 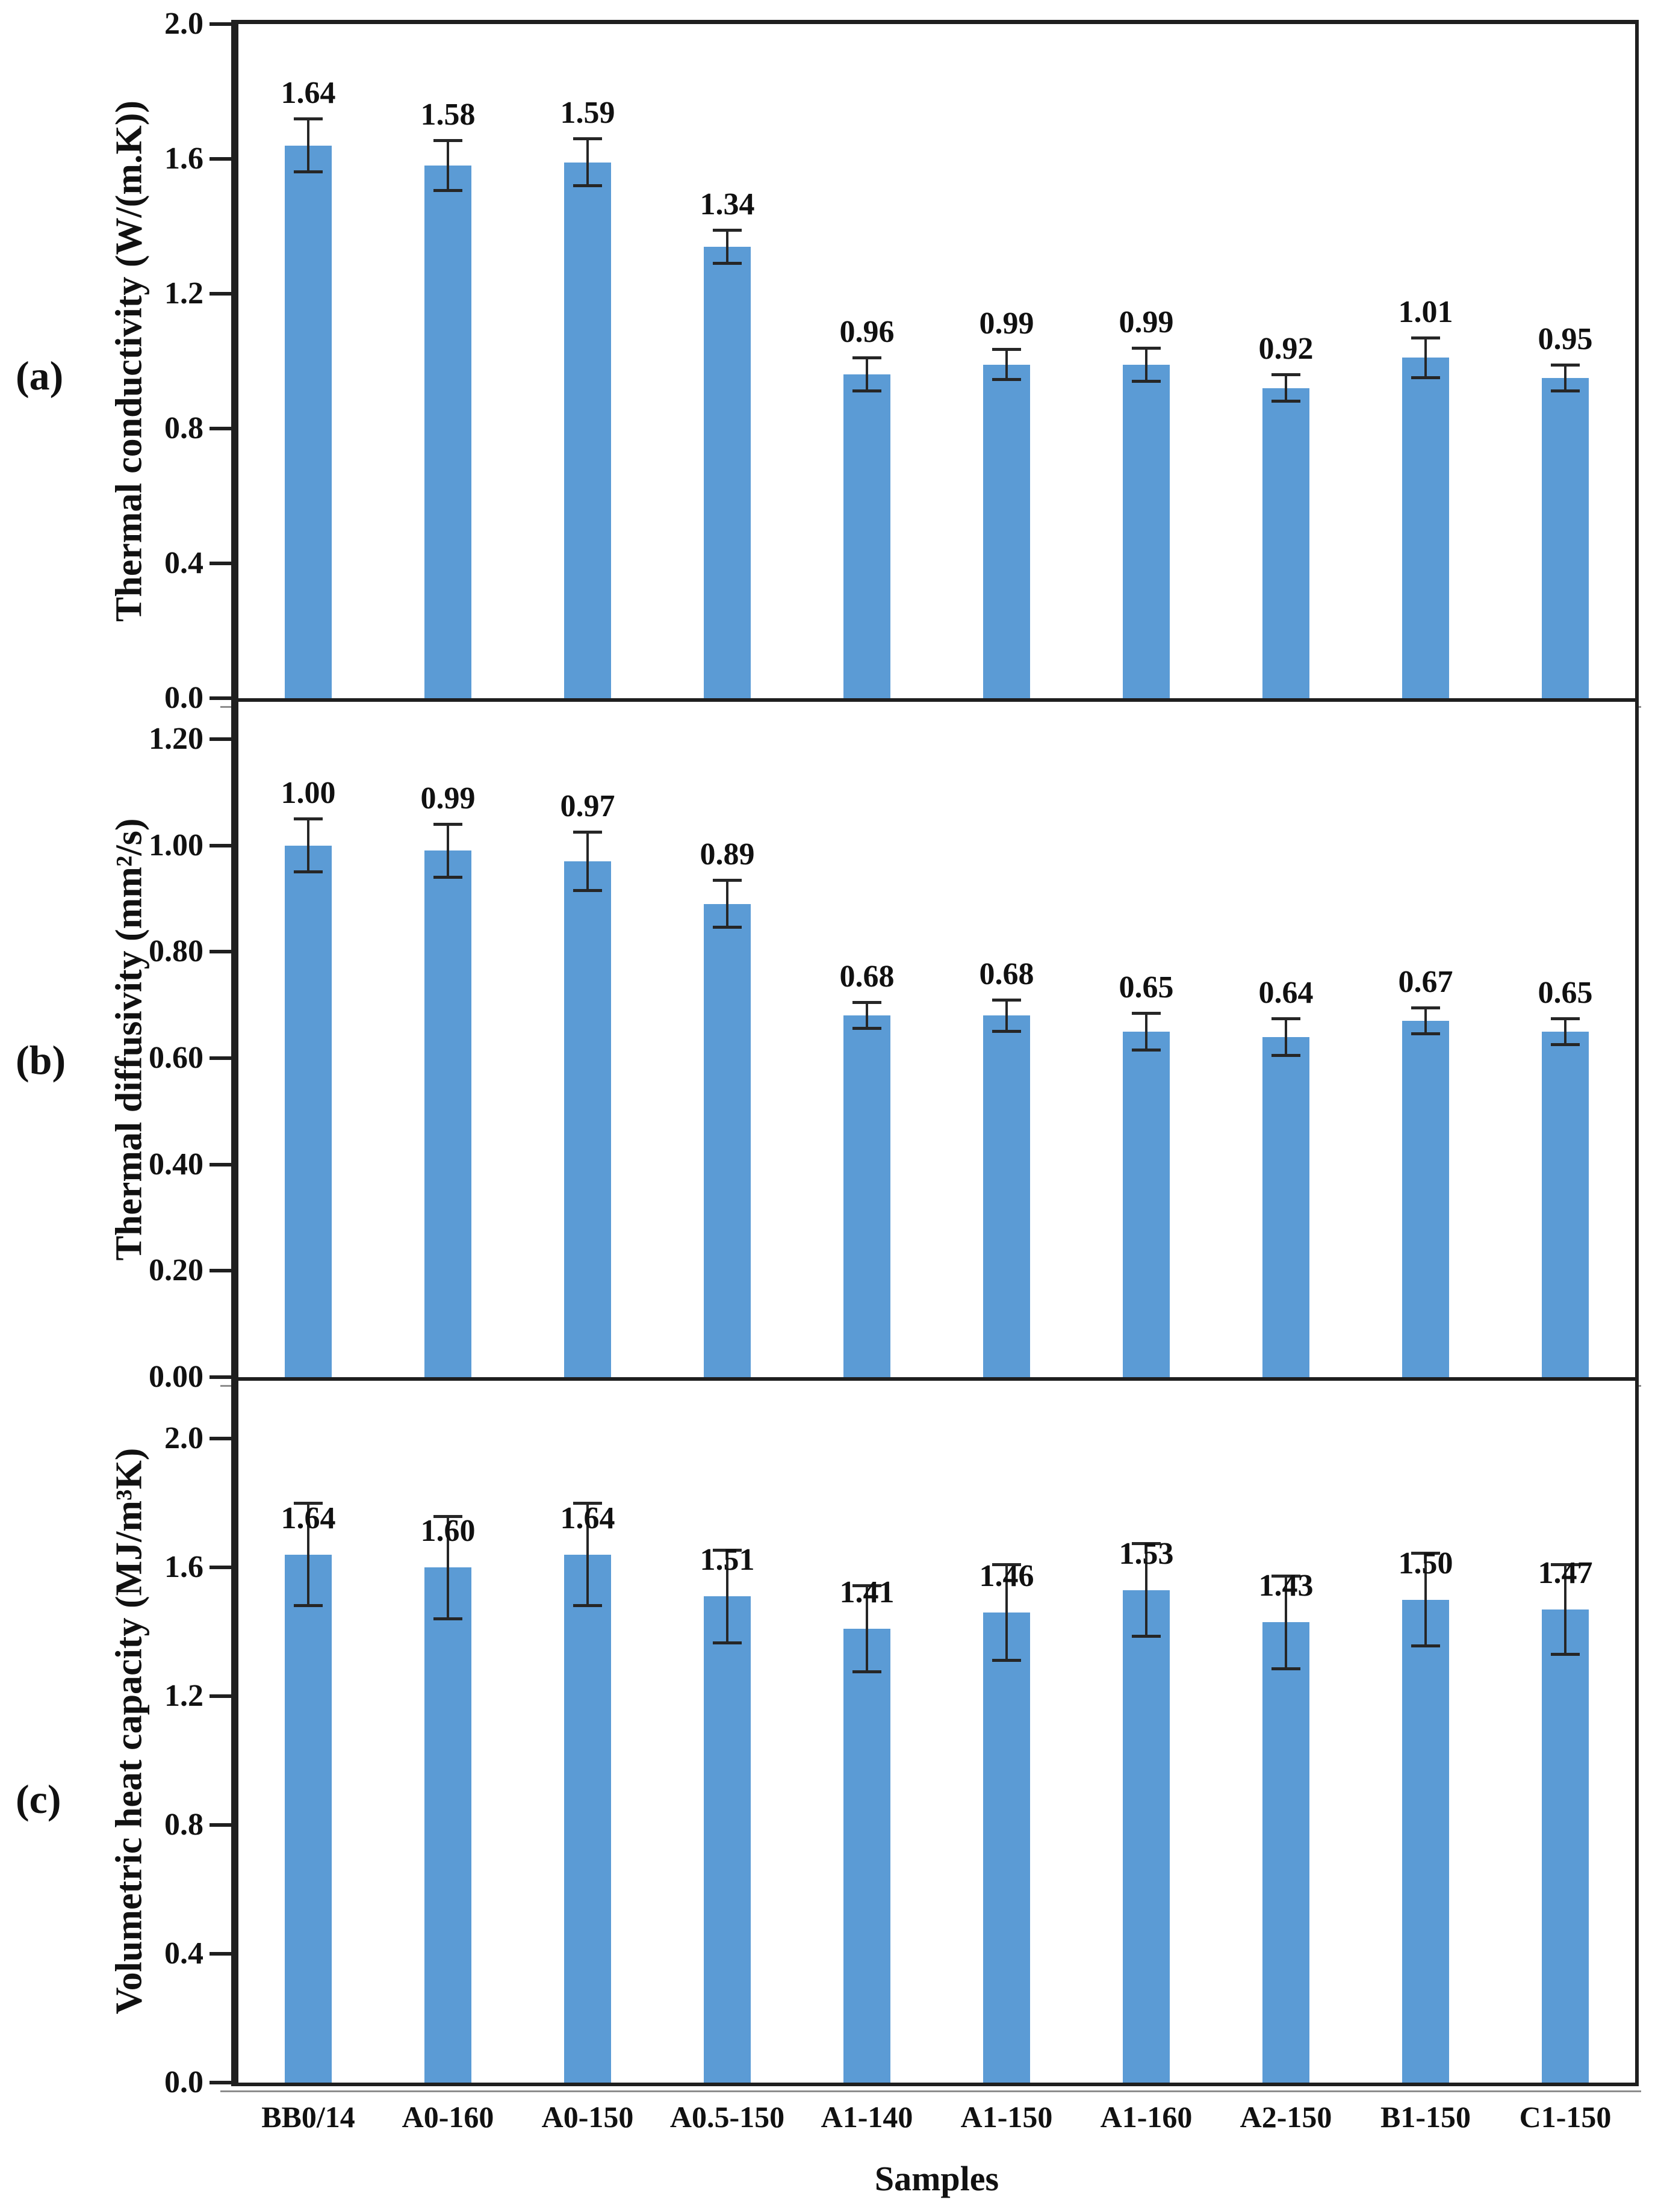 What do you see at coordinates (1286, 992) in the screenshot?
I see `bar-value-label: 0.64` at bounding box center [1286, 992].